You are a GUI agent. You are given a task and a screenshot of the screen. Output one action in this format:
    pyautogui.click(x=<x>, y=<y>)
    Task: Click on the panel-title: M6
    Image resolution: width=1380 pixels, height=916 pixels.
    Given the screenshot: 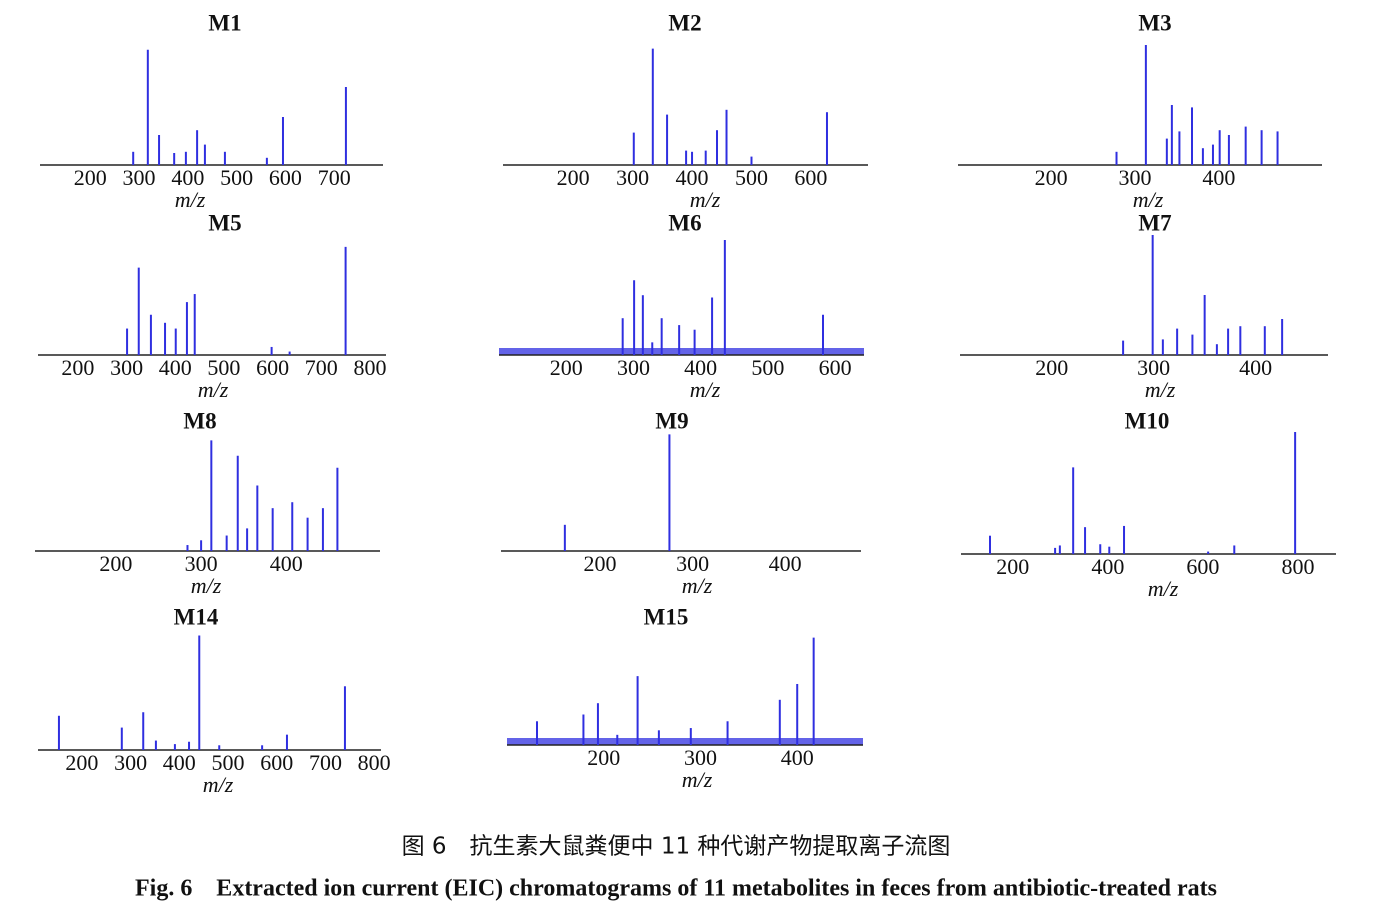 What is the action you would take?
    pyautogui.click(x=684, y=222)
    